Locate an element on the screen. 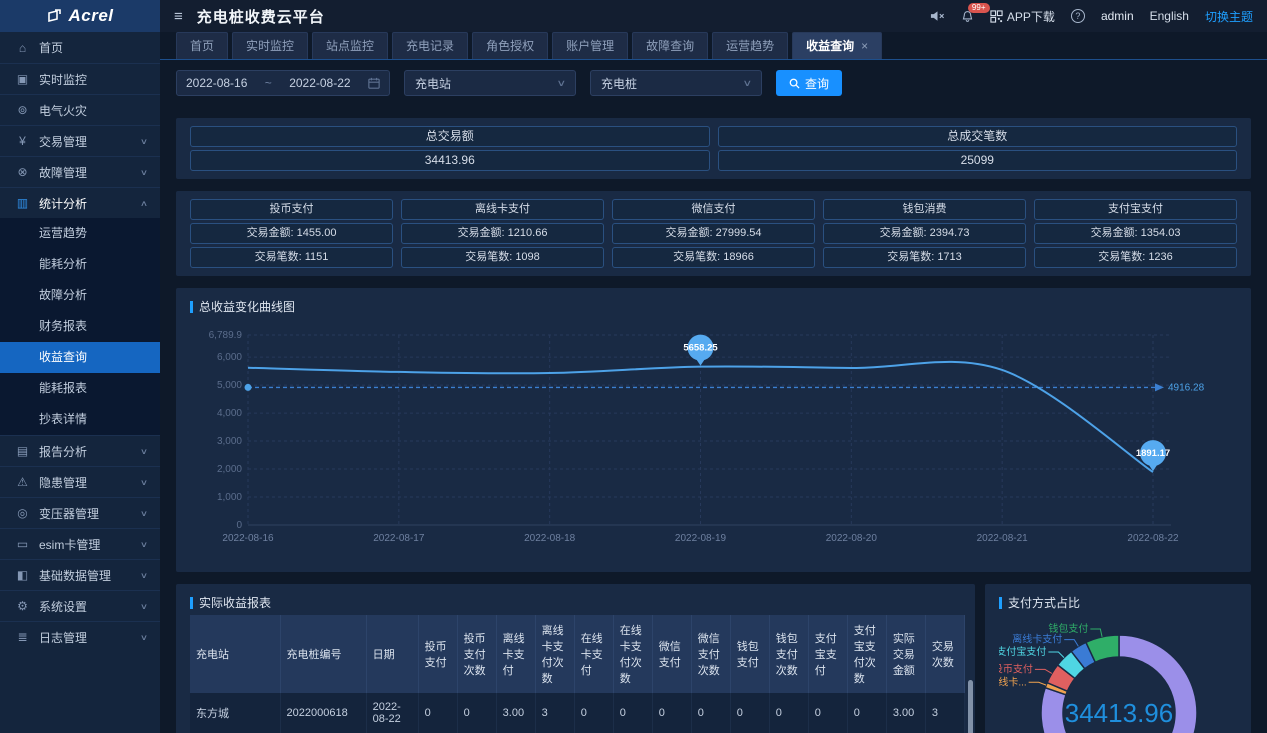 This screenshot has width=1267, height=733. tab-label: 站点监控 is located at coordinates (350, 46).